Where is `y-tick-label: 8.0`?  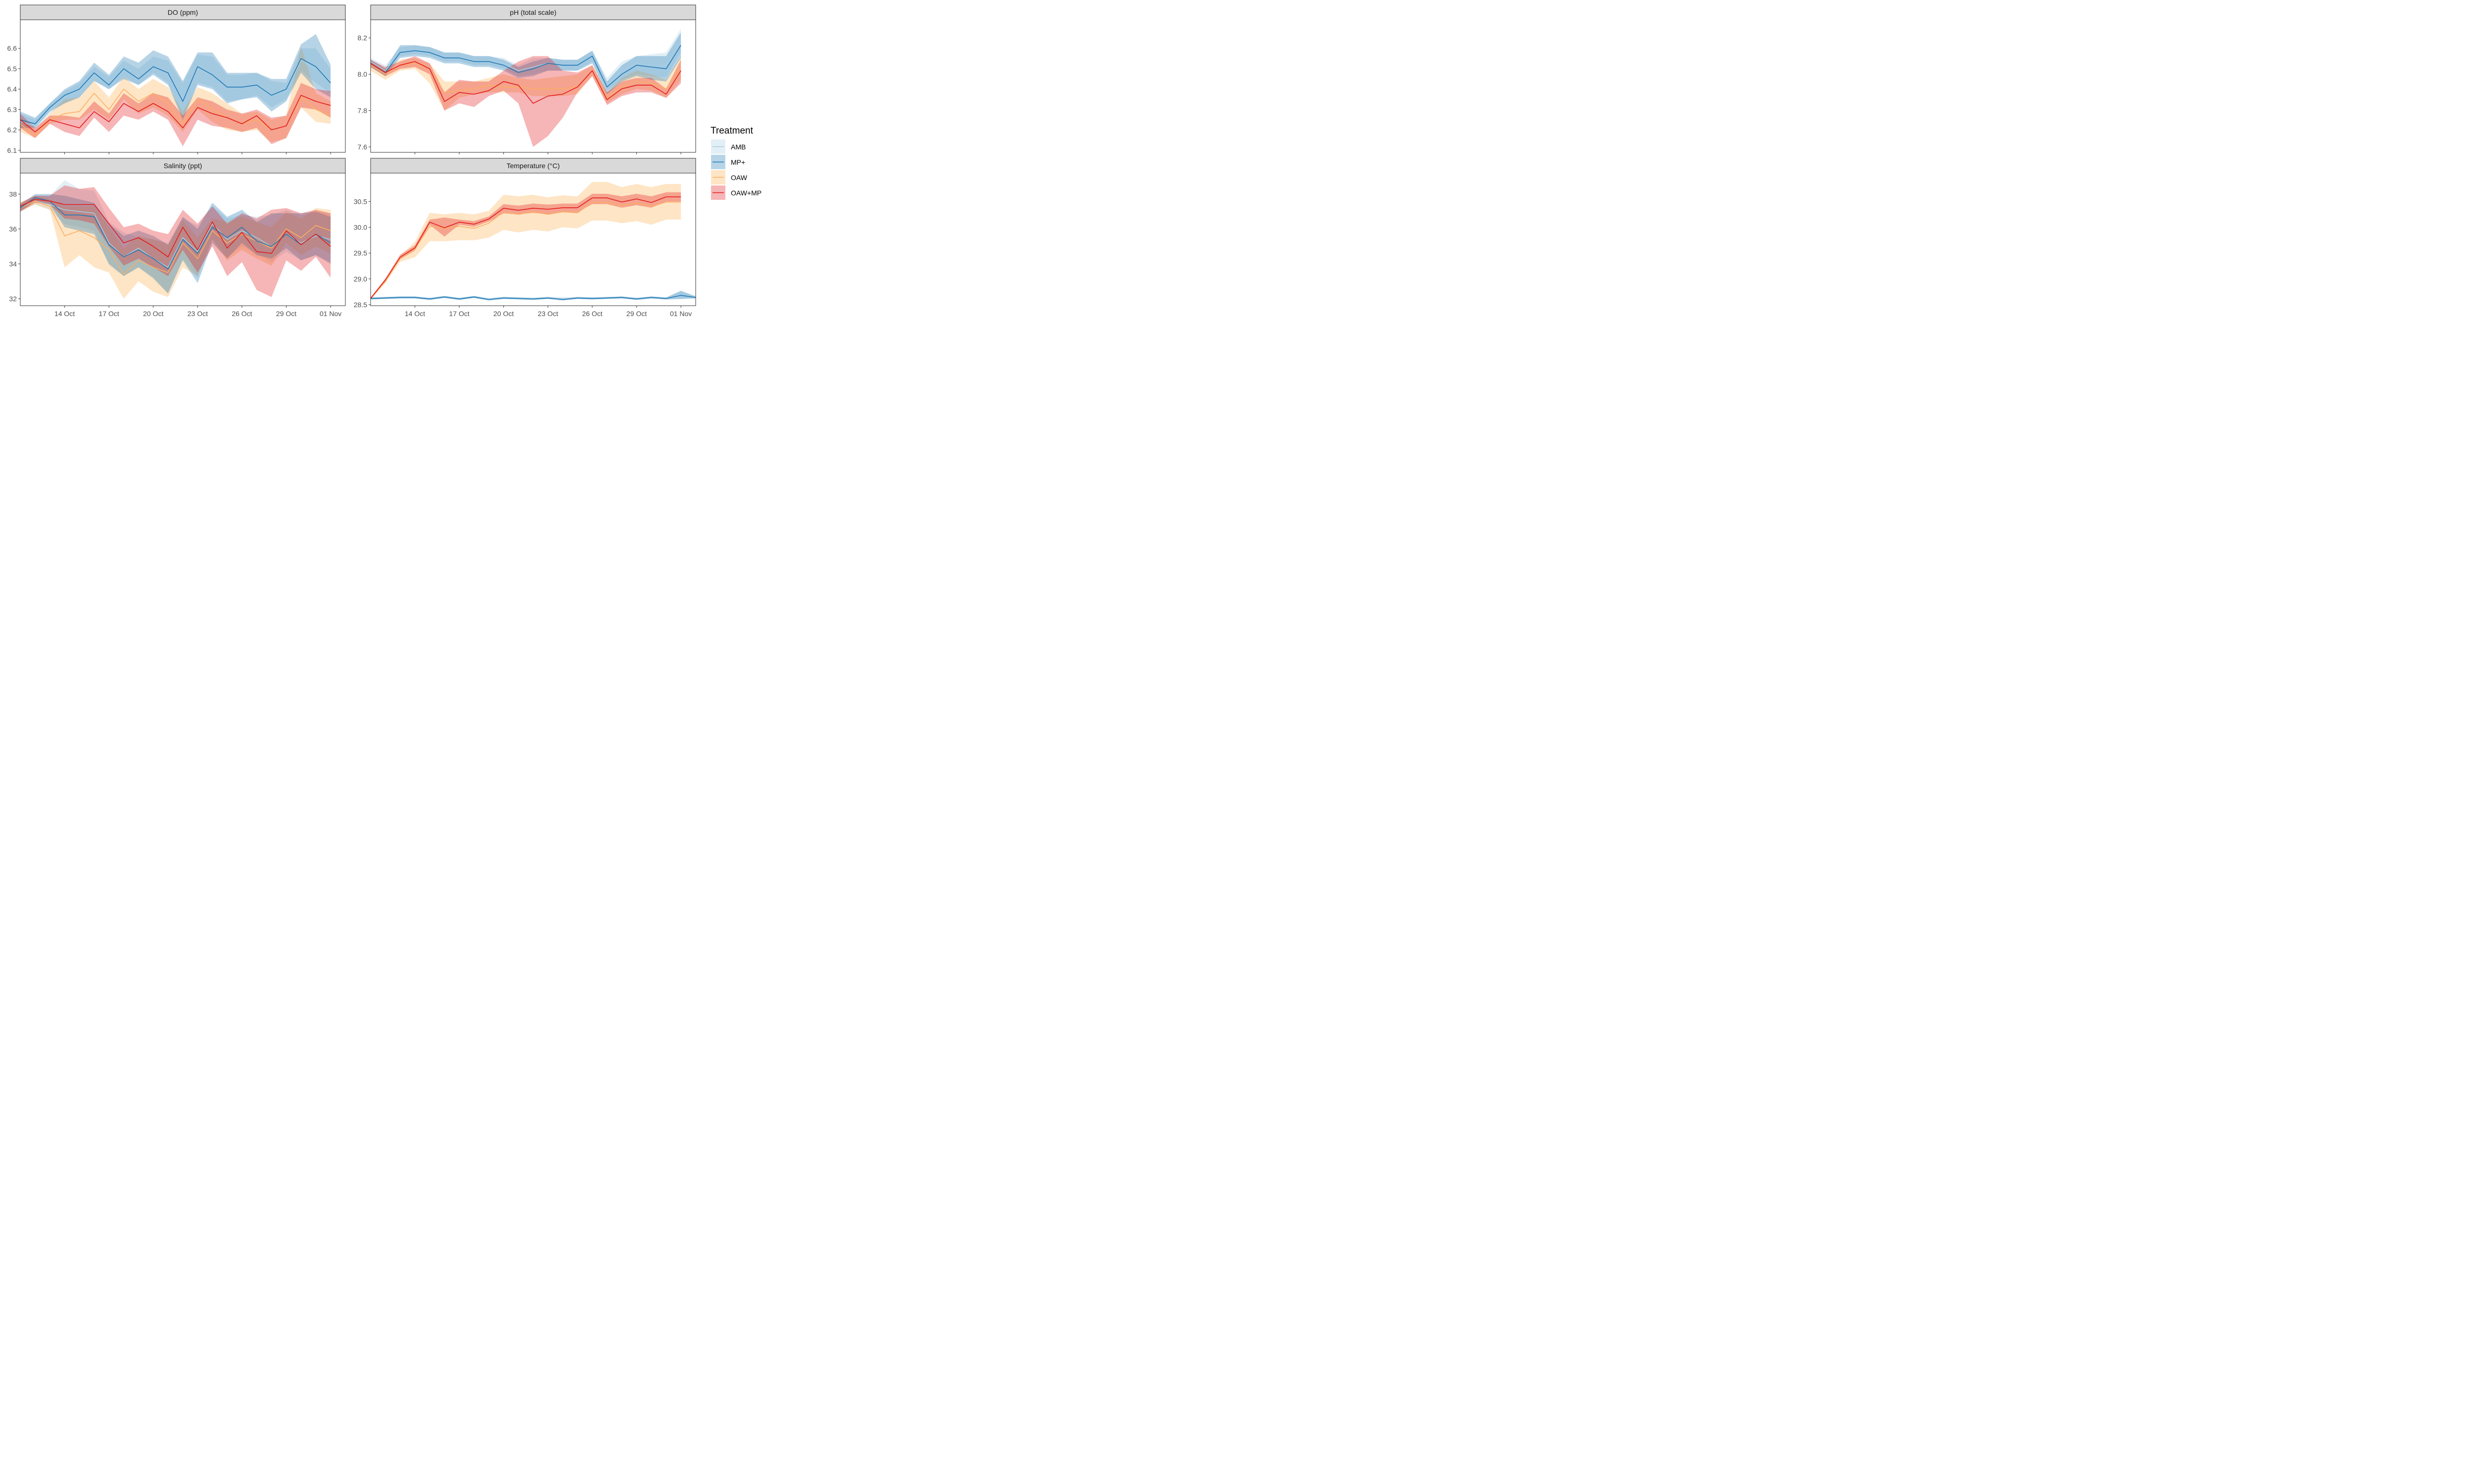 y-tick-label: 8.0 is located at coordinates (363, 74).